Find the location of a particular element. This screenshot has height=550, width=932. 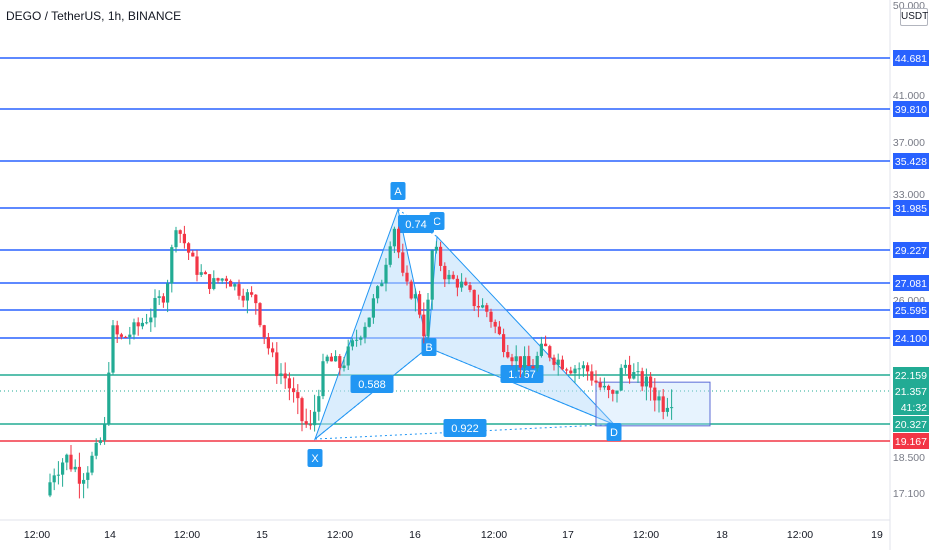

ratio-xad-label: 0.922 is located at coordinates (465, 428).